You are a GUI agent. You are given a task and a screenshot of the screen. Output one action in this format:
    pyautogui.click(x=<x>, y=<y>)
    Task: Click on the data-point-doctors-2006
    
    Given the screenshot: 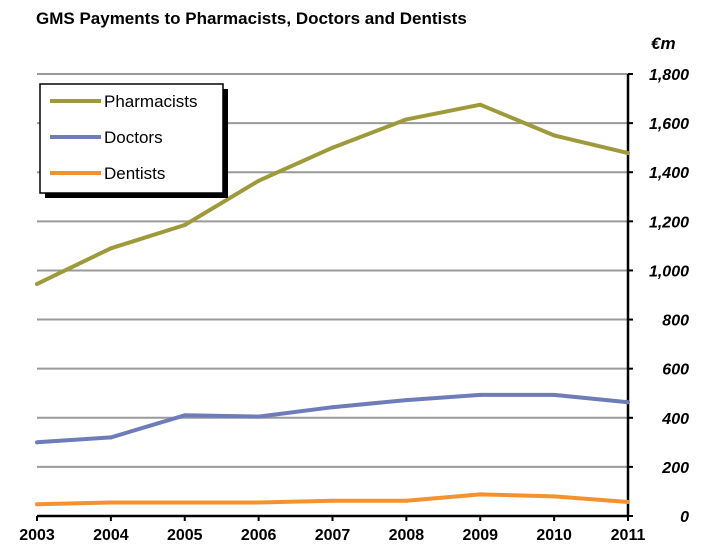 What is the action you would take?
    pyautogui.click(x=259, y=417)
    